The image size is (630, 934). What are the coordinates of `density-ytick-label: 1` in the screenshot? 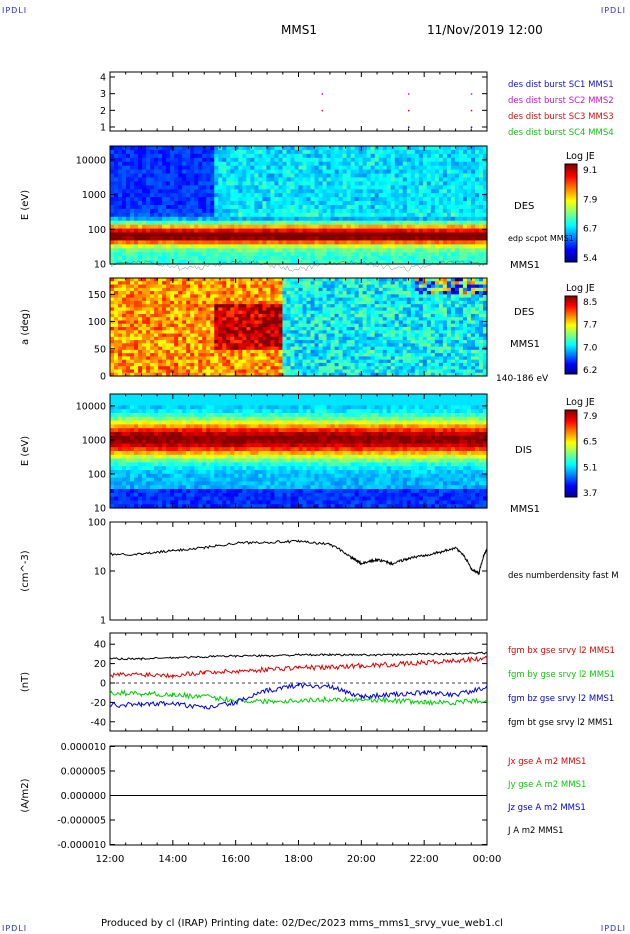 It's located at (103, 621).